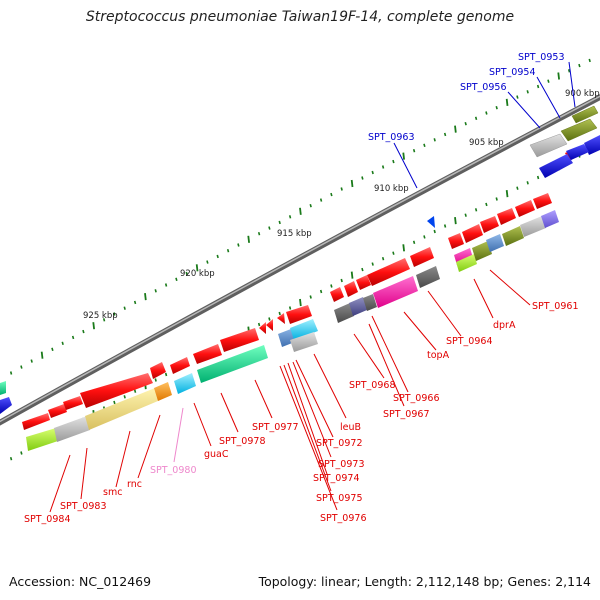 This screenshot has width=600, height=600. I want to click on gene-arrow-red-dpra, so click(489, 224).